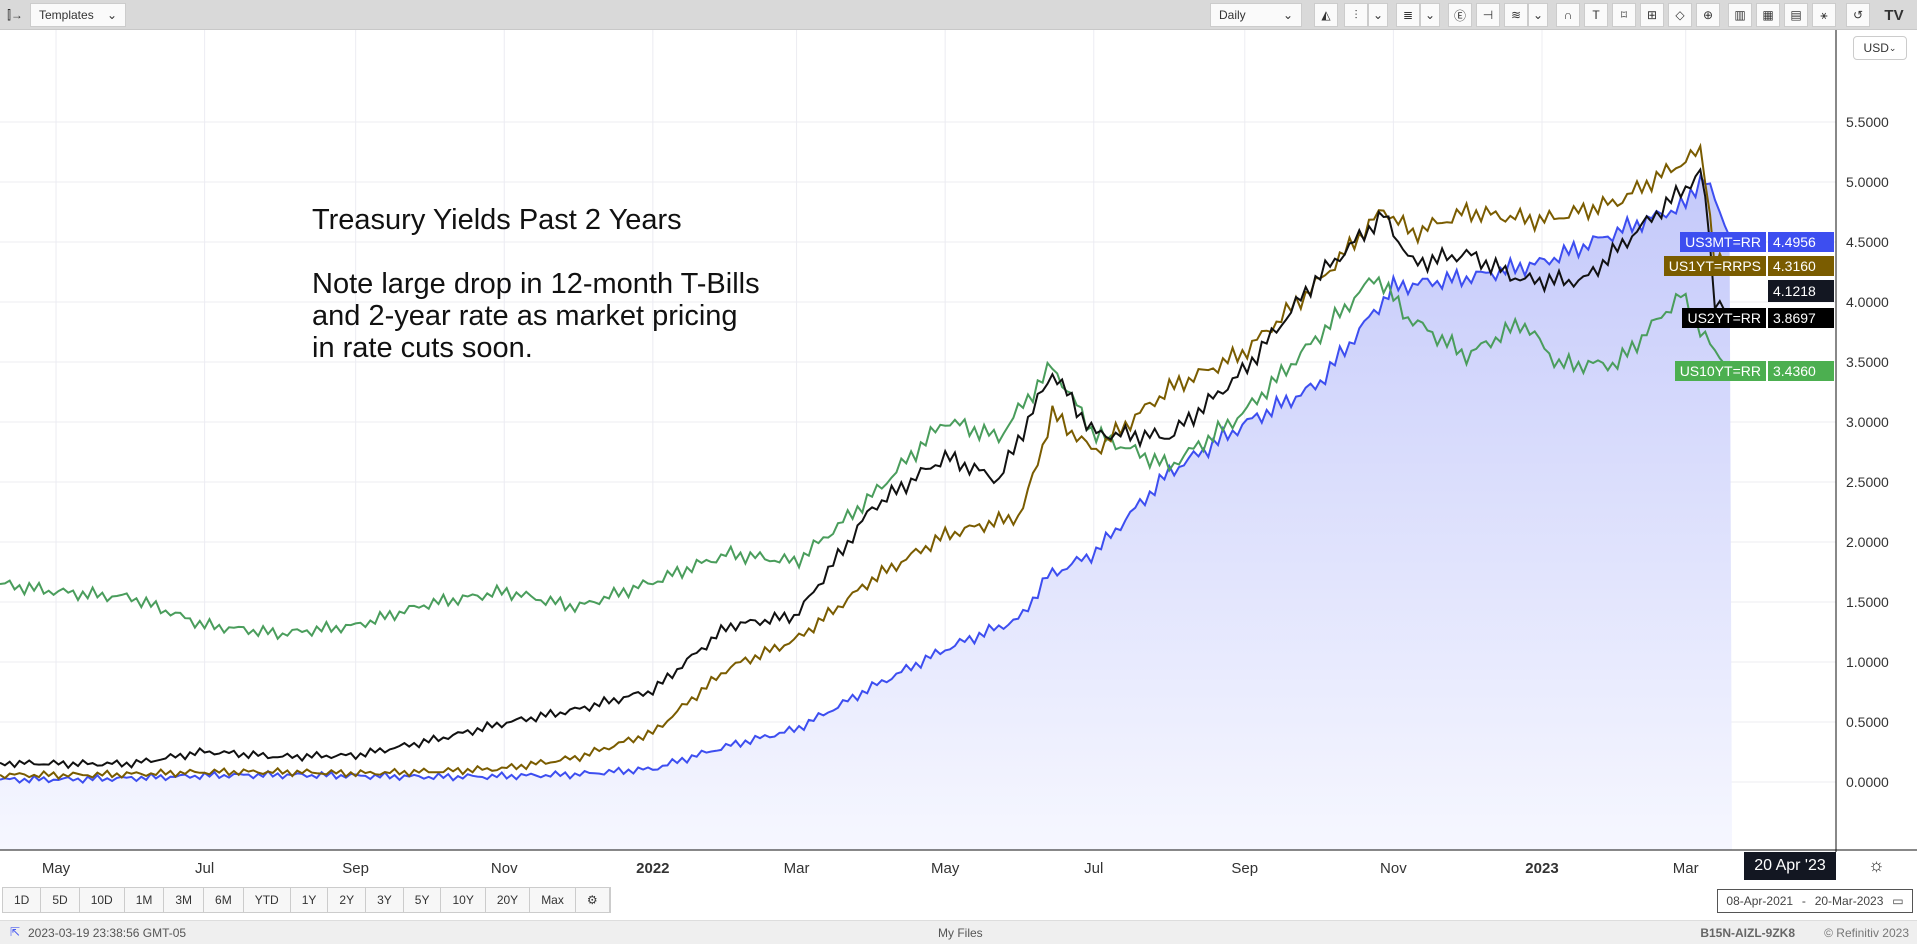  Describe the element at coordinates (1542, 868) in the screenshot. I see `x-tick-label: 2023` at that location.